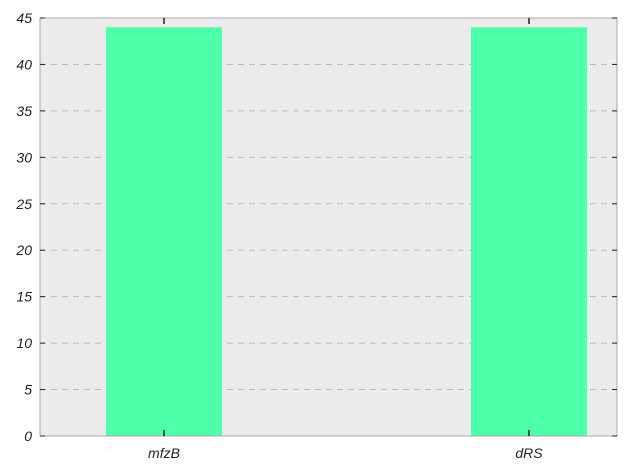 The height and width of the screenshot is (474, 632). I want to click on y-tick-label: 20, so click(23, 250).